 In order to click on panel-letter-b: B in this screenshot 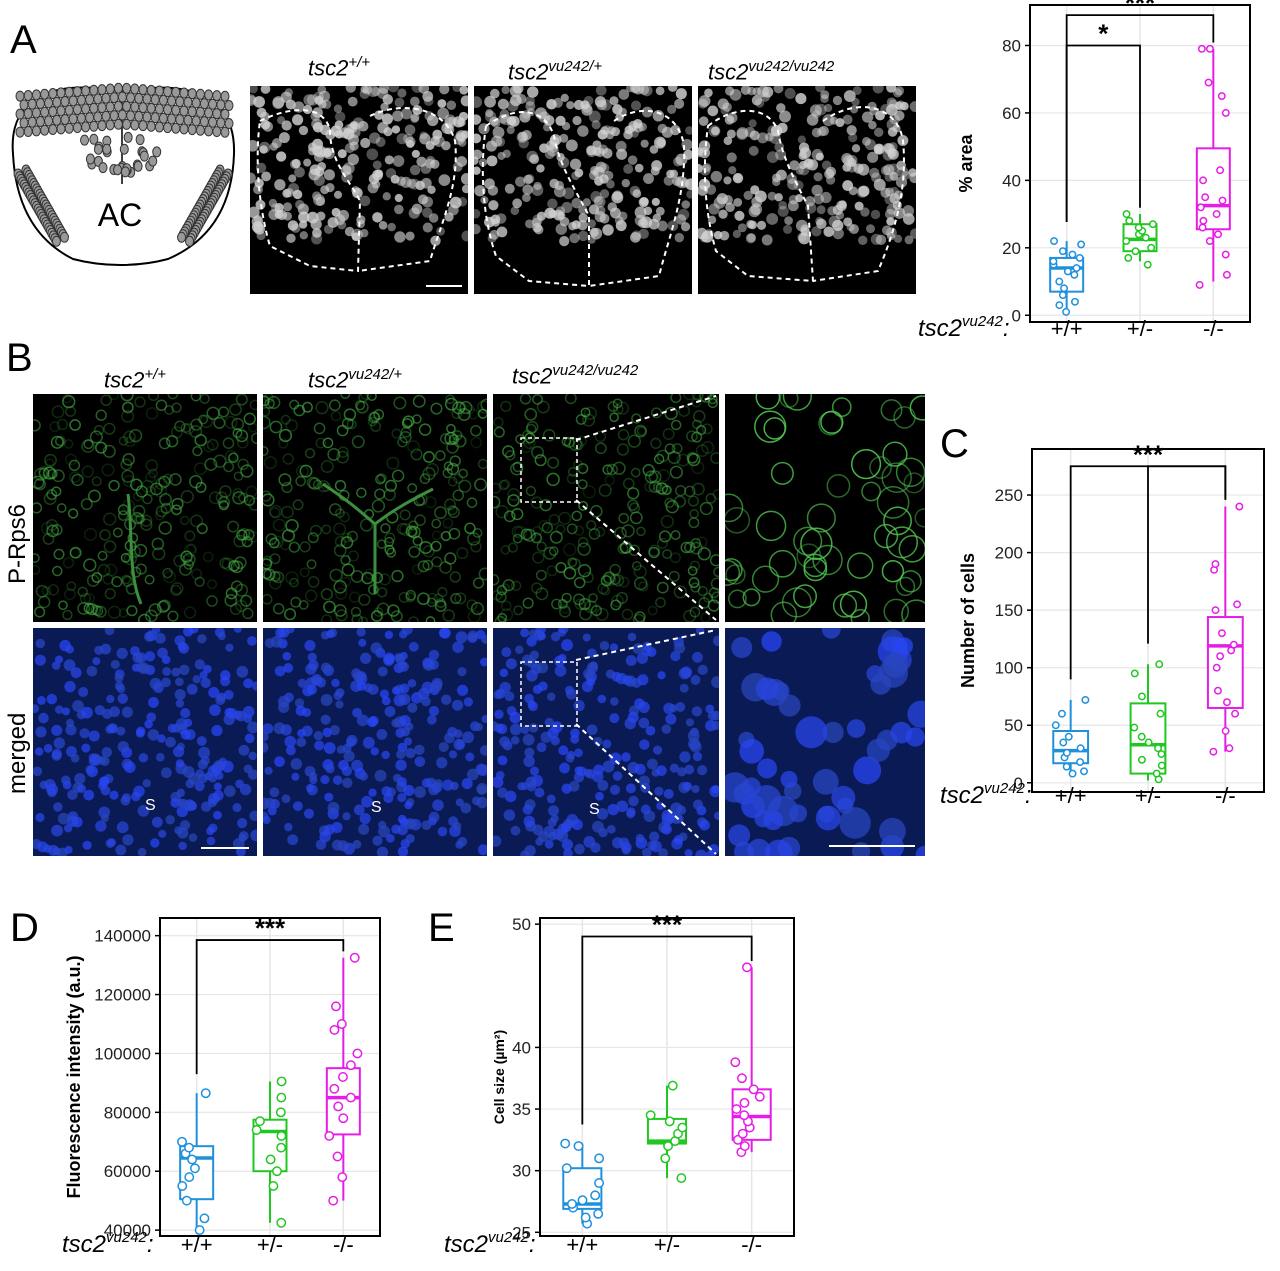, I will do `click(19, 358)`.